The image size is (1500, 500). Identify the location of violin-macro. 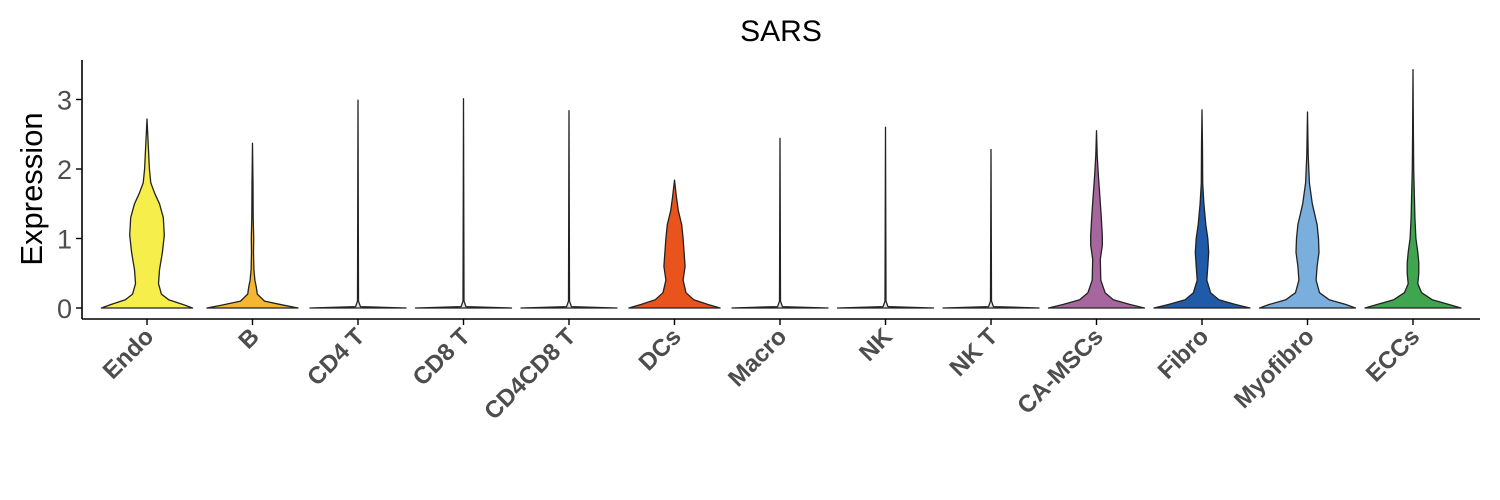
(780, 223).